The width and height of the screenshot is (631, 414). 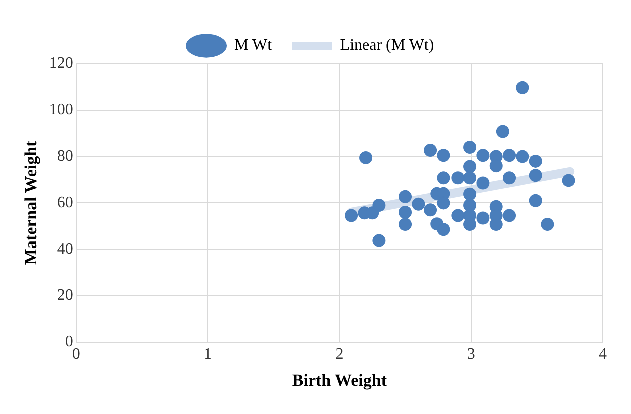 What do you see at coordinates (340, 380) in the screenshot?
I see `x-axis-title: Birth Weight` at bounding box center [340, 380].